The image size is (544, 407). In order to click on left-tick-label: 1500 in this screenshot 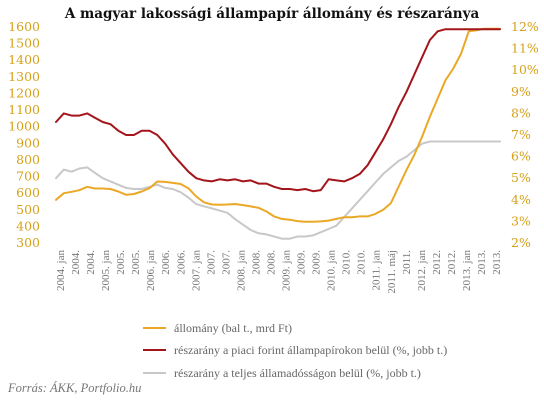, I will do `click(24, 43)`.